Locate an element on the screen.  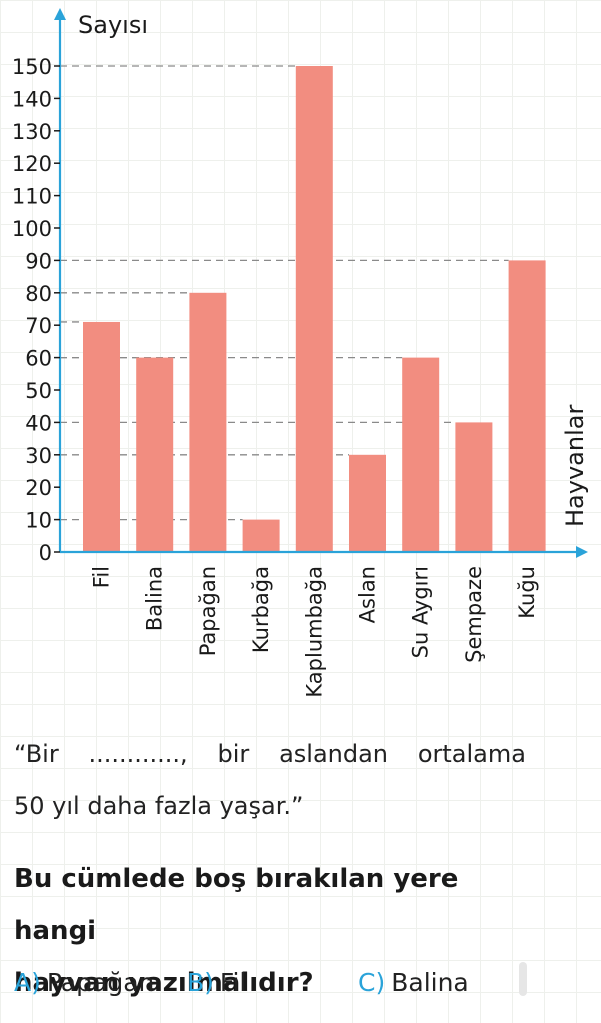
option-letter: C) is located at coordinates (372, 982).